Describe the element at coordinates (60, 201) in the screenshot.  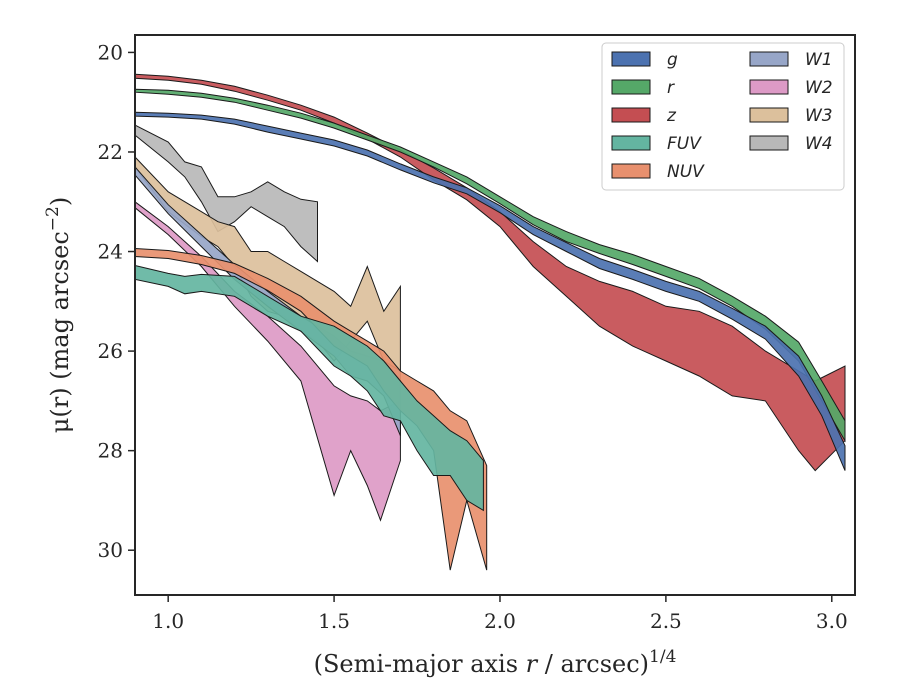
I see `y-axis-label-suffix: )` at that location.